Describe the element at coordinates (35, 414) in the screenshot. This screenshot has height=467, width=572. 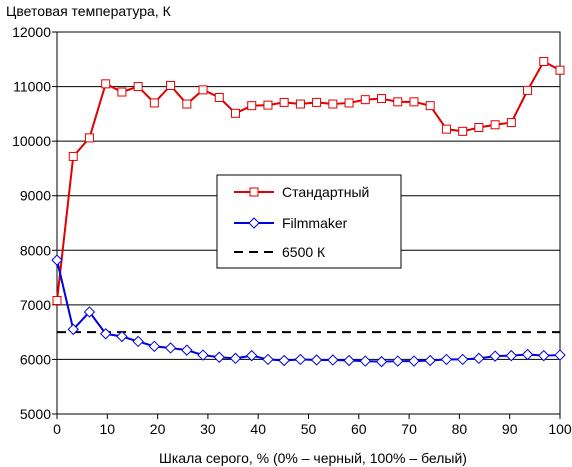
I see `y-tick-label: 5000` at that location.